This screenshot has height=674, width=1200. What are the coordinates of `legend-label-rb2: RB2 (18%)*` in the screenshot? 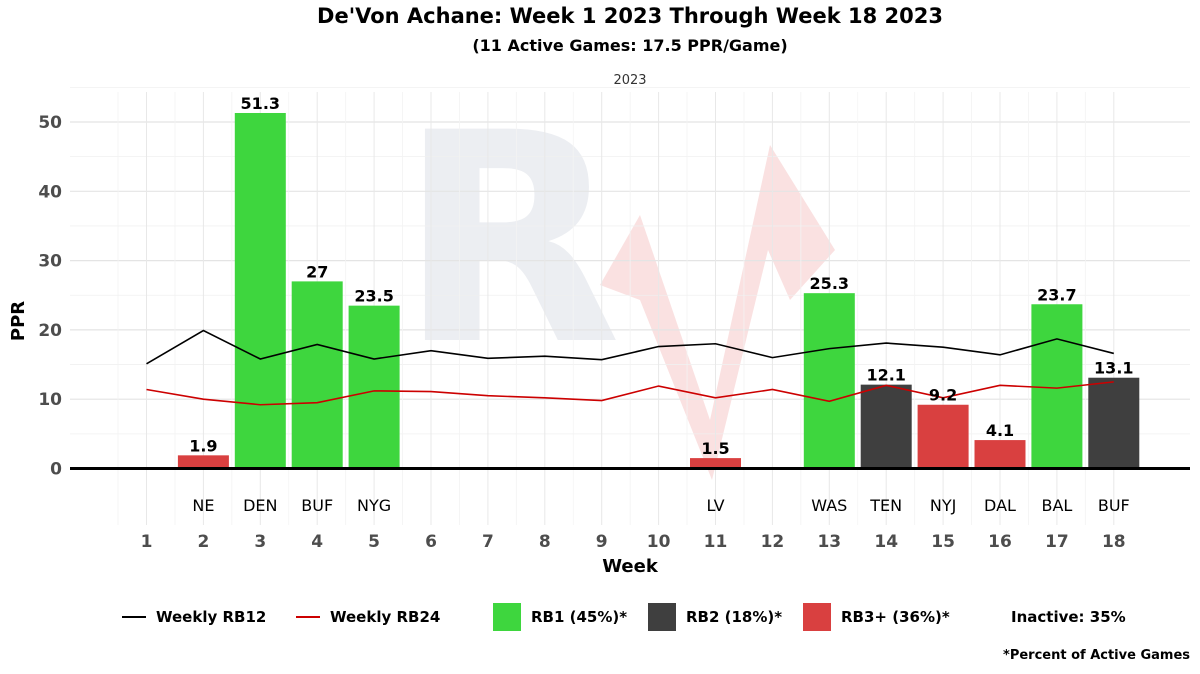 It's located at (734, 617).